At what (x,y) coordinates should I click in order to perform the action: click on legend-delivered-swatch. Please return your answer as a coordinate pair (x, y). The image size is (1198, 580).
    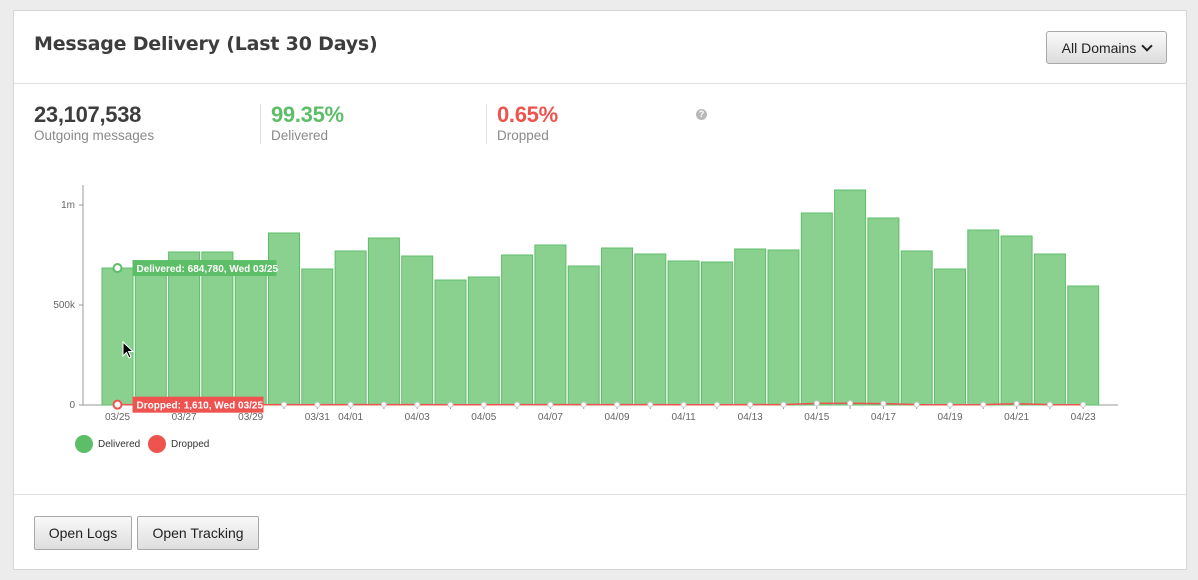
    Looking at the image, I should click on (84, 444).